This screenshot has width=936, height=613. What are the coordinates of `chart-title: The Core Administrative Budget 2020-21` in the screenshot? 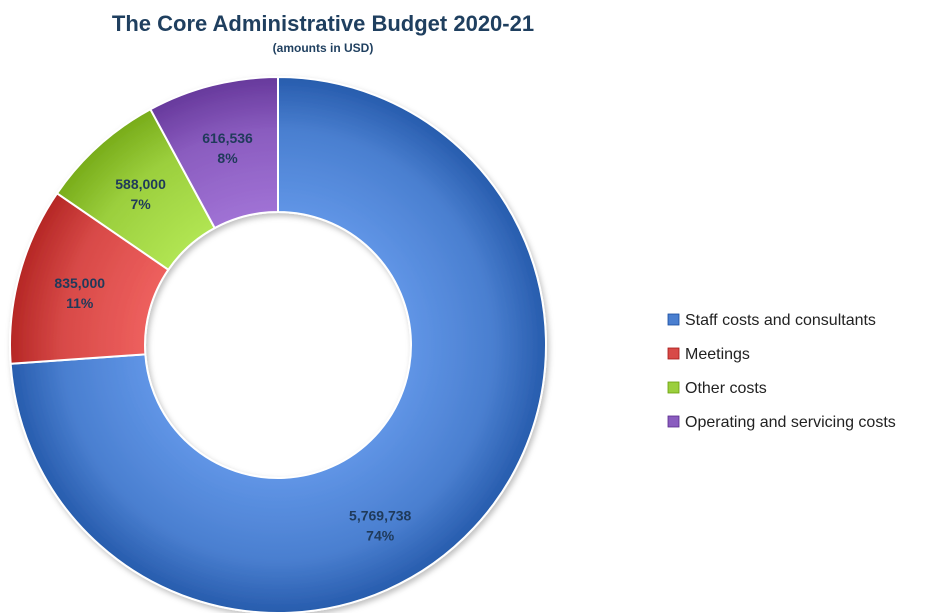 It's located at (323, 23).